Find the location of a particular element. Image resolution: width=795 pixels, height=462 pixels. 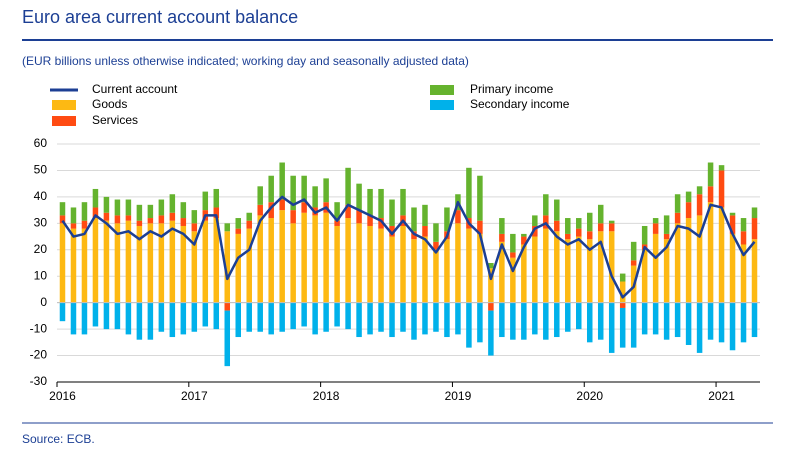

y-tick-label: 30 is located at coordinates (41, 223).